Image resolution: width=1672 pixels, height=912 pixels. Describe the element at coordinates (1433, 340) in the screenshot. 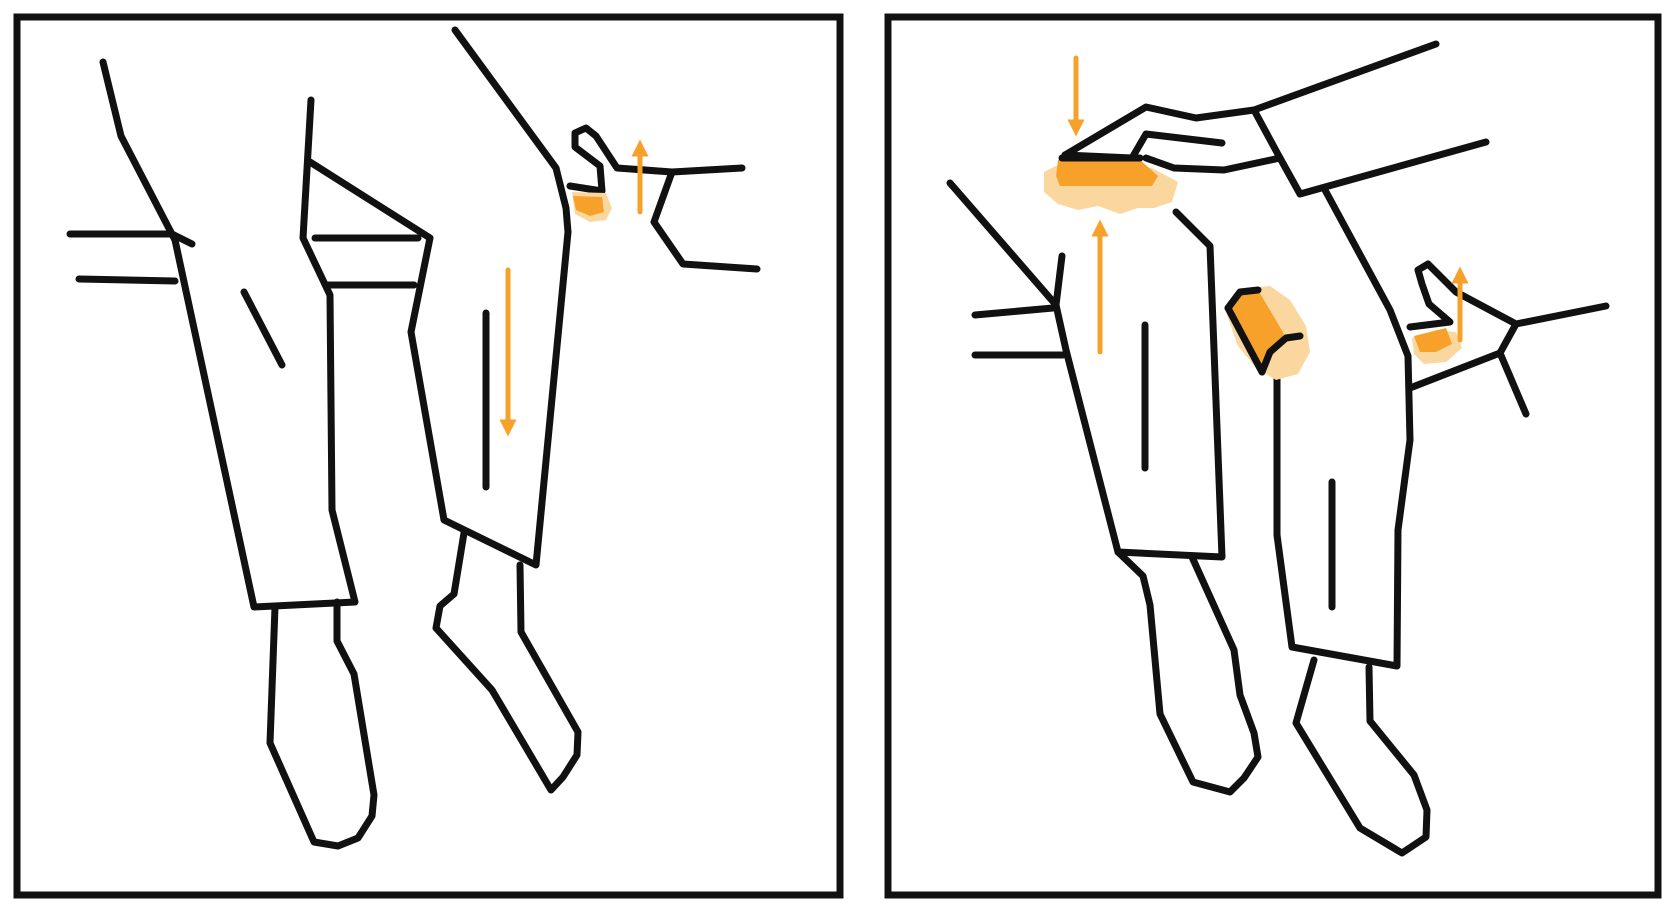

I see `right-back-knee-core` at that location.